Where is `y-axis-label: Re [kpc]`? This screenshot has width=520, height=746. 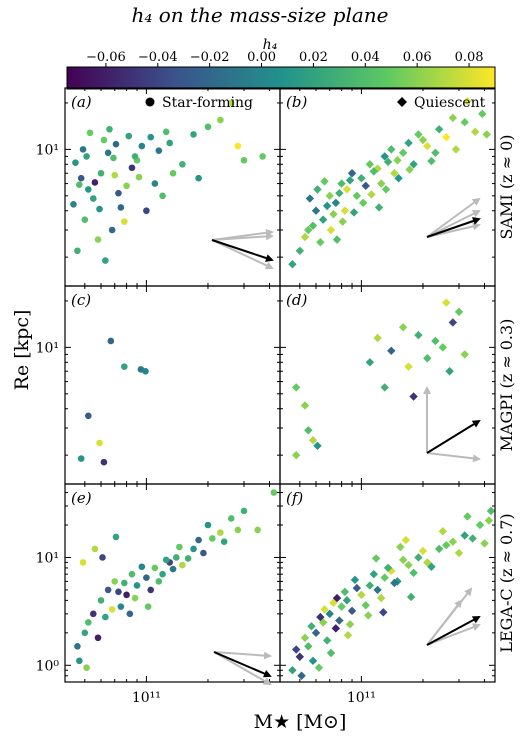
y-axis-label: Re [kpc] is located at coordinates (22, 350).